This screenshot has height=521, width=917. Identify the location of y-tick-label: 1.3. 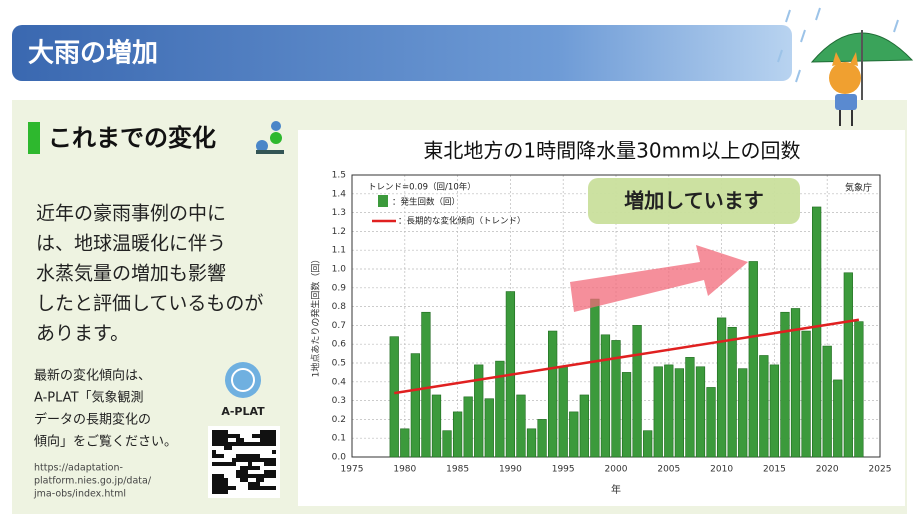
(339, 213).